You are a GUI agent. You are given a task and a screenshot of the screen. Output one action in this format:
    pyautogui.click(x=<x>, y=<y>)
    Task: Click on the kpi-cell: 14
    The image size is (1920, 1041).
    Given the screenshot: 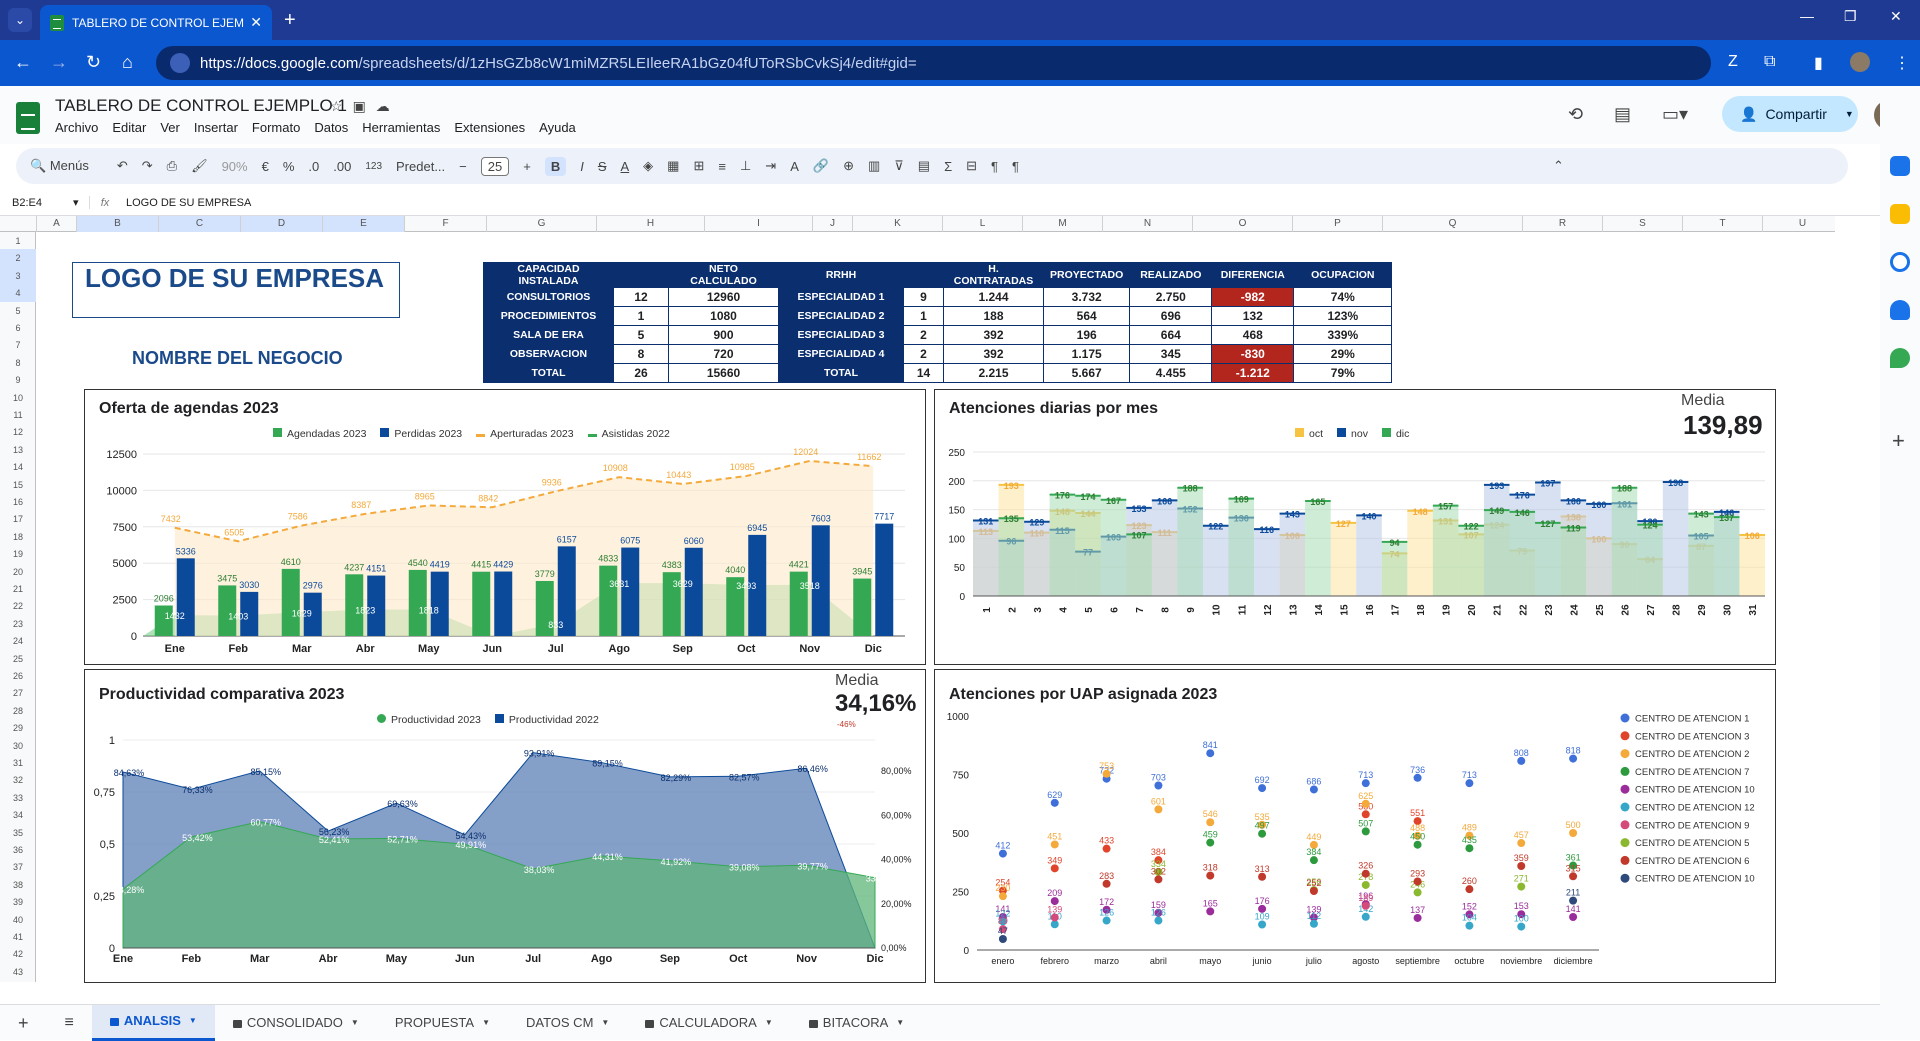 What is the action you would take?
    pyautogui.click(x=923, y=373)
    